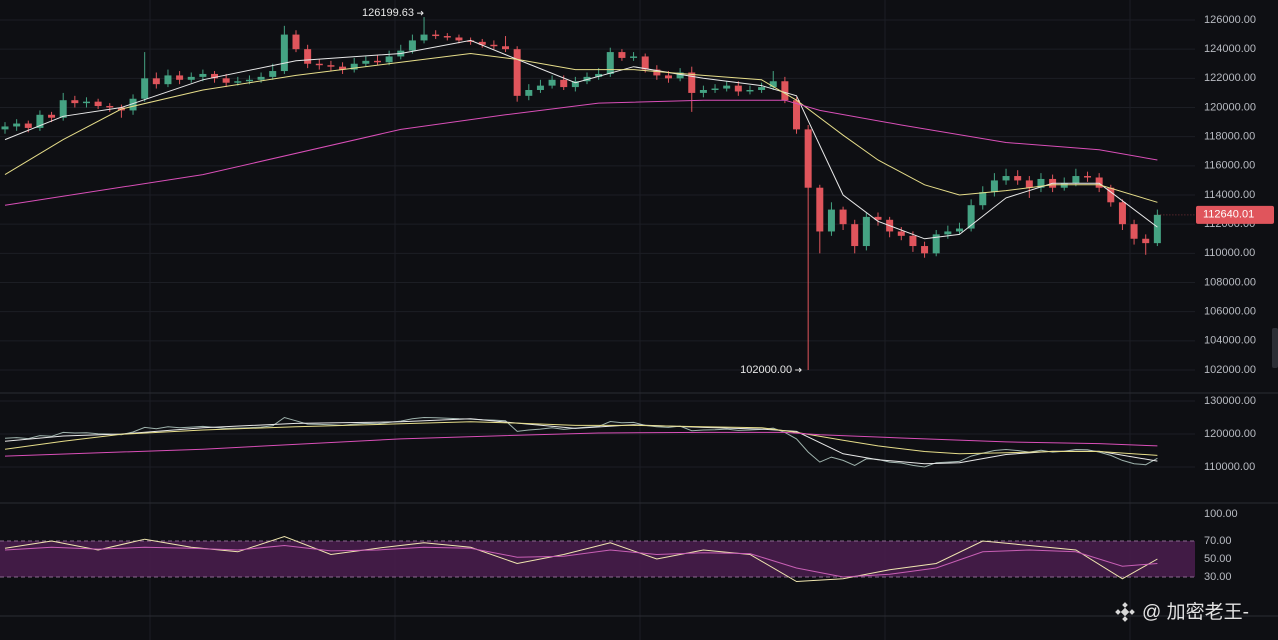  I want to click on y-tick-label: 104000.00, so click(1230, 341).